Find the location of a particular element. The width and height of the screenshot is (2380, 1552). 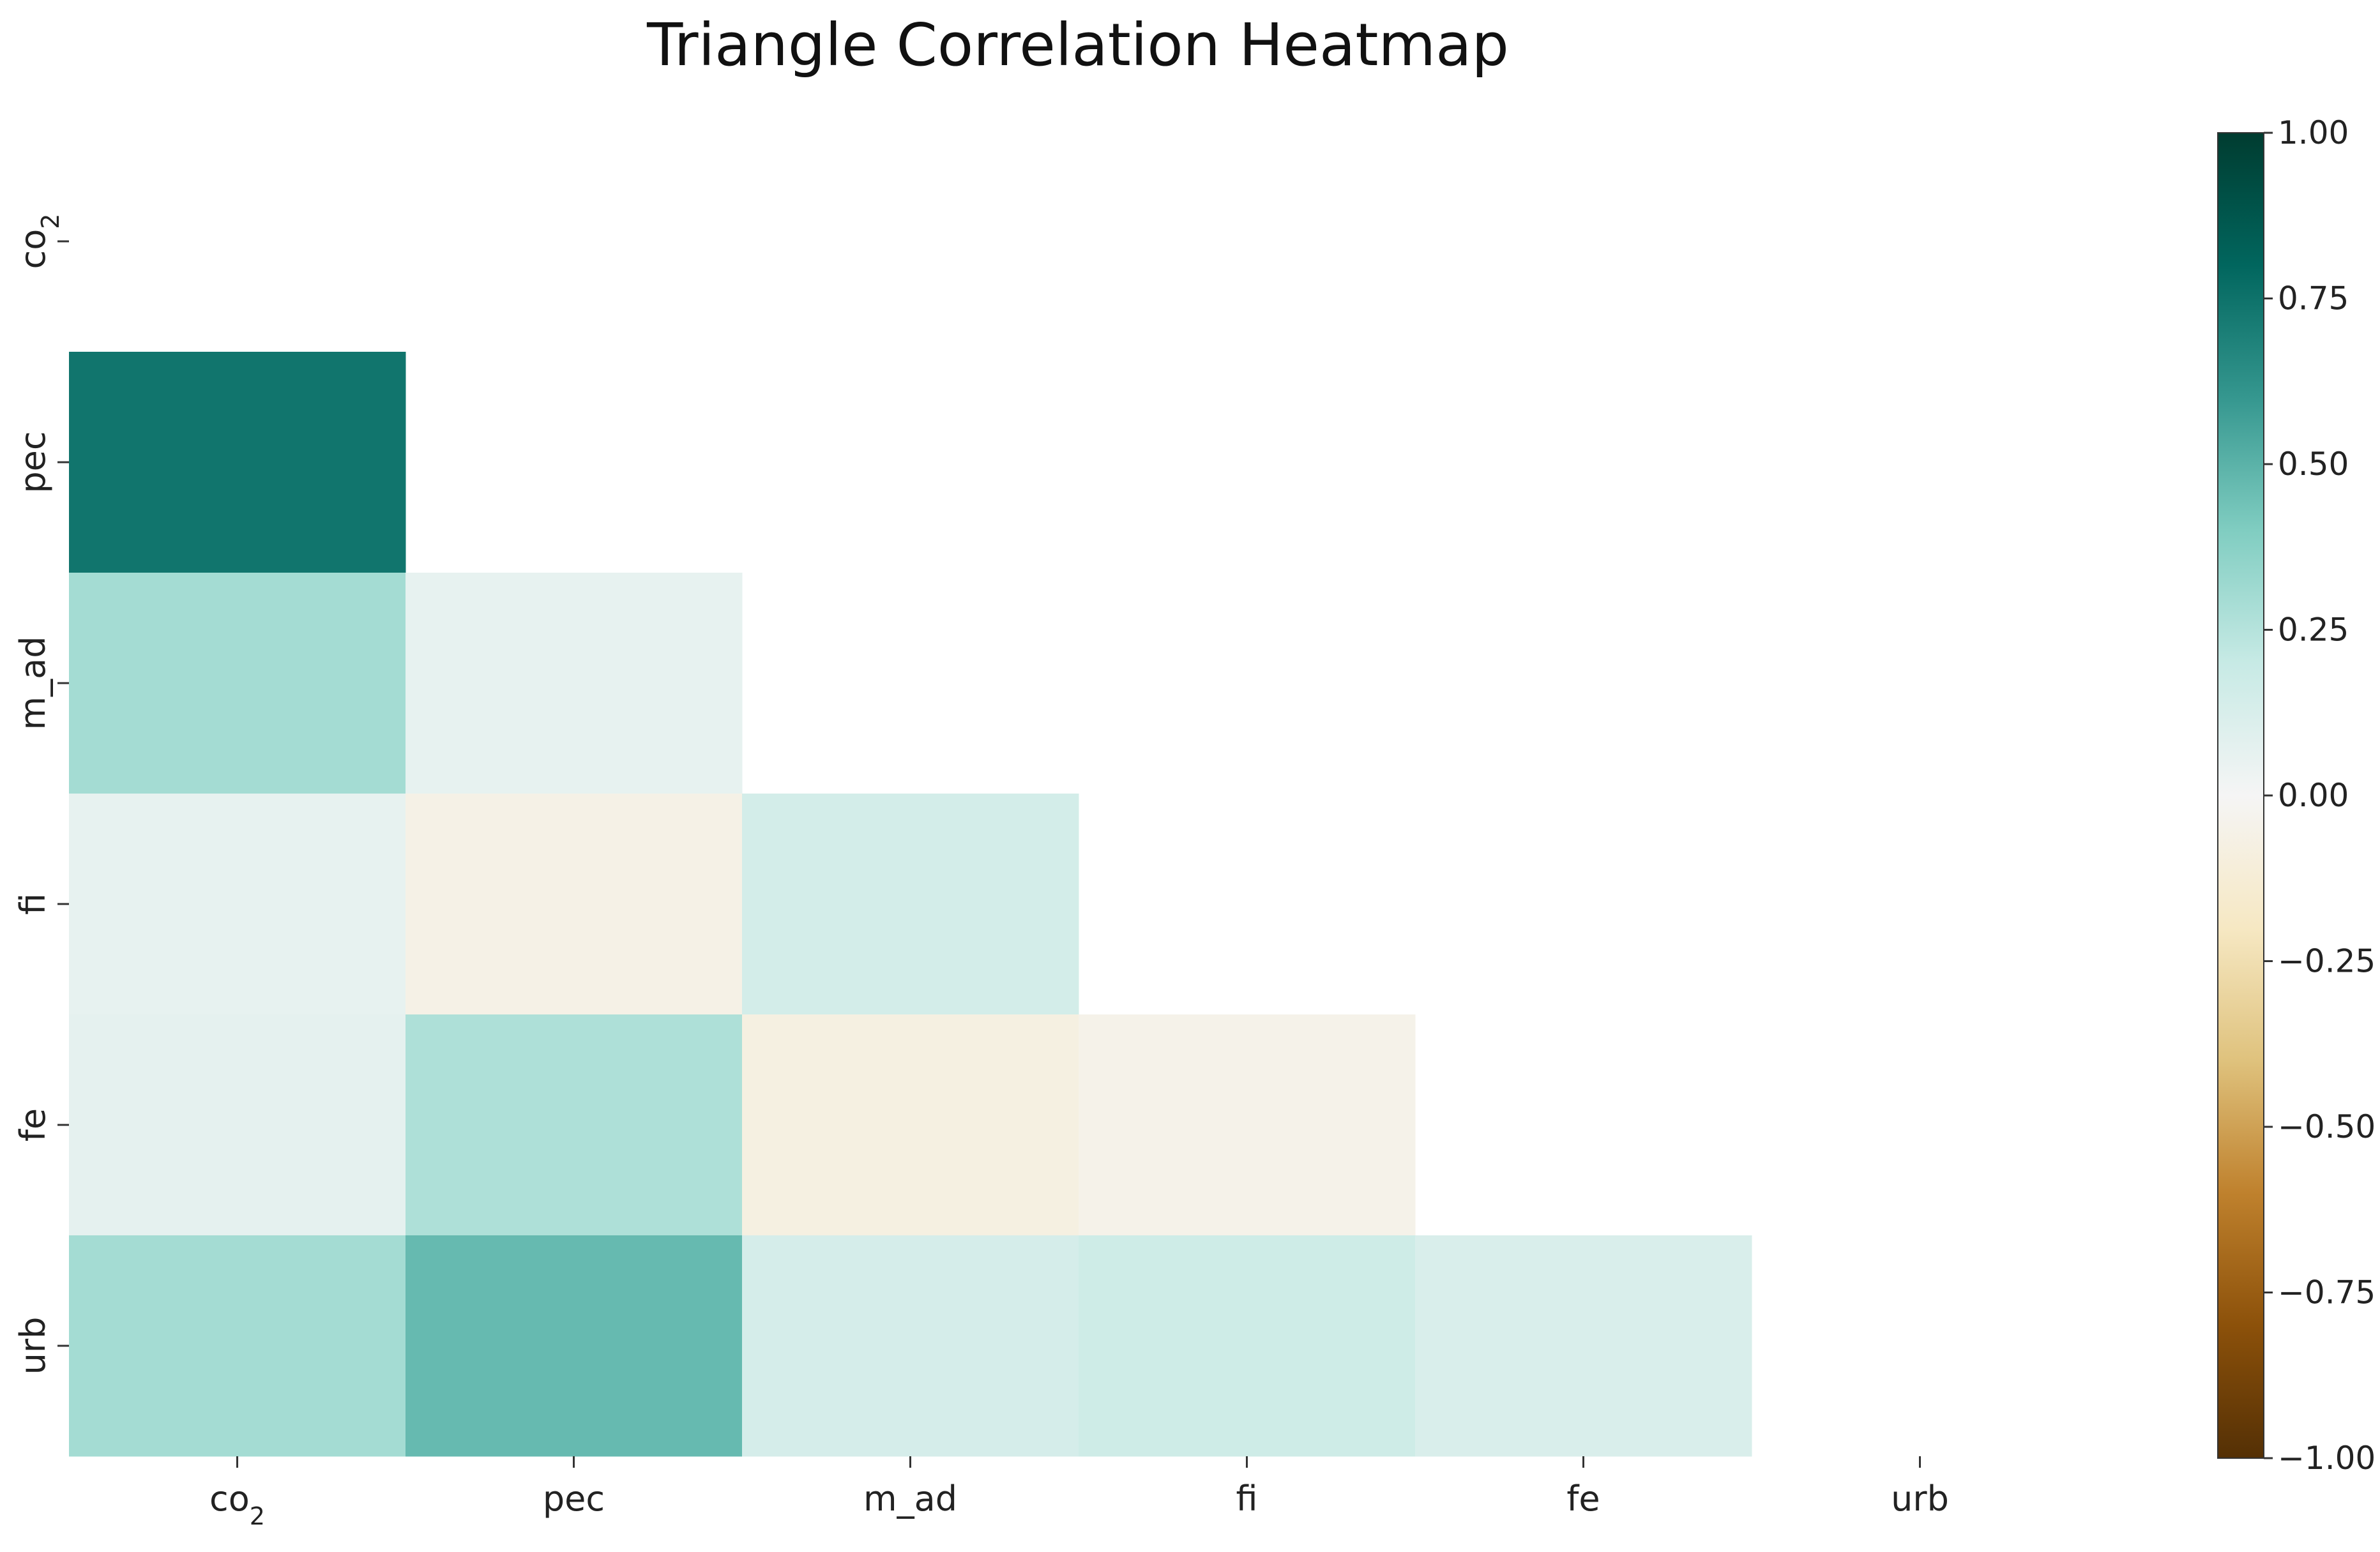

colorbar-tick-label: 0.50 is located at coordinates (2313, 464).